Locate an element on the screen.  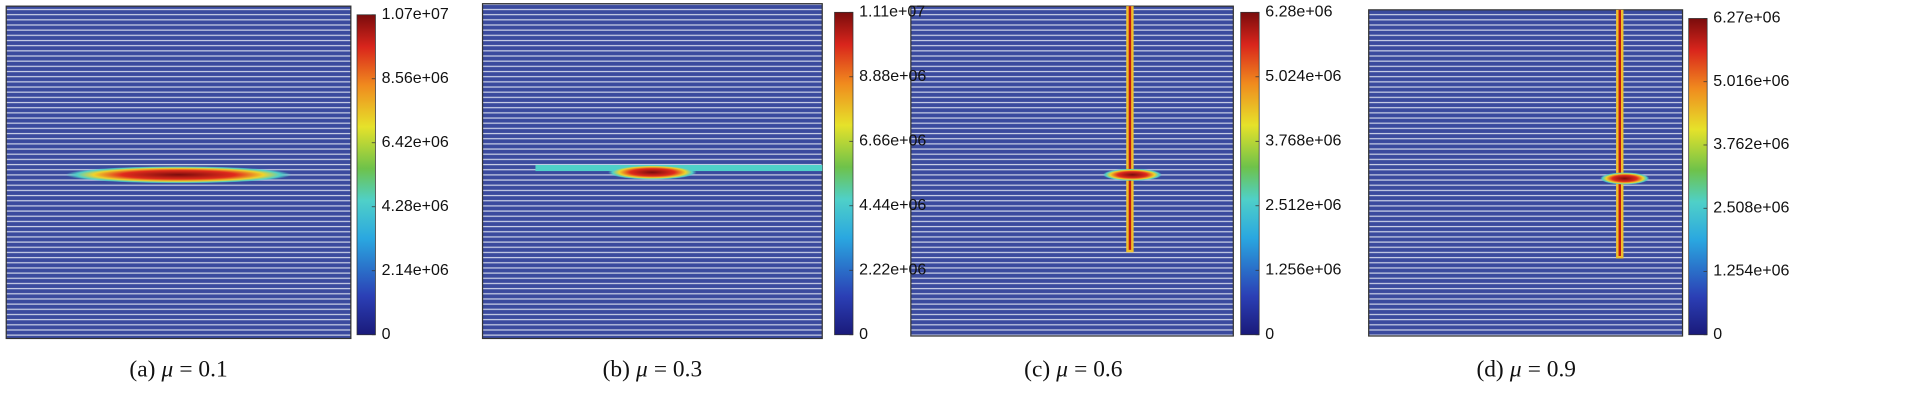
colorbar-tick-label: 4.44e+06 is located at coordinates (892, 205).